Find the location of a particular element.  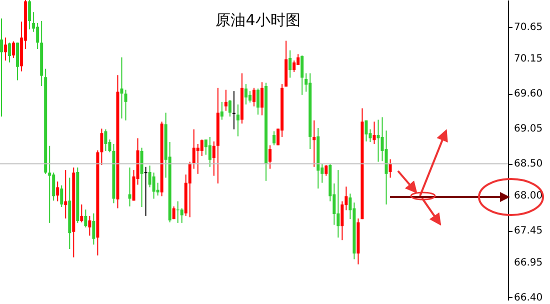

y-tick-label: 66.95 is located at coordinates (528, 262).